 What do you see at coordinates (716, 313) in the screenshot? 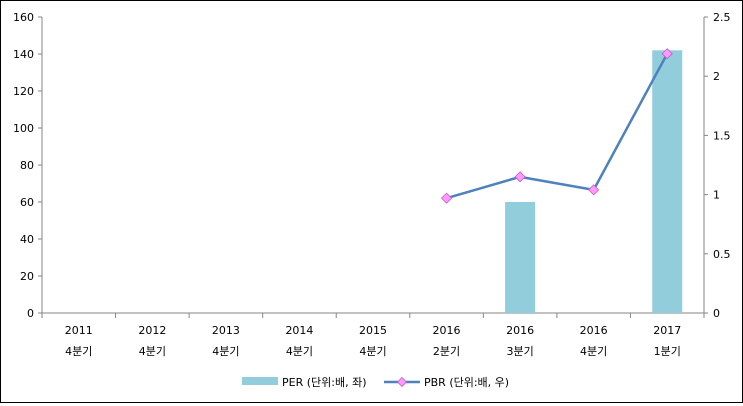
I see `right-axis-tick-label: 0` at bounding box center [716, 313].